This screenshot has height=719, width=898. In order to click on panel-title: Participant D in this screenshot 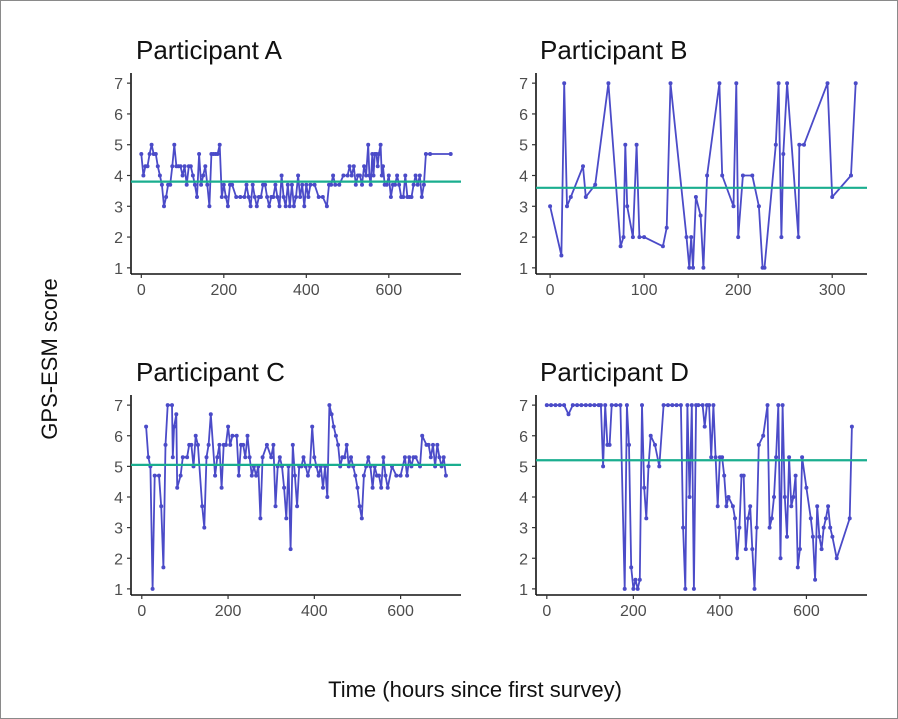, I will do `click(614, 372)`.